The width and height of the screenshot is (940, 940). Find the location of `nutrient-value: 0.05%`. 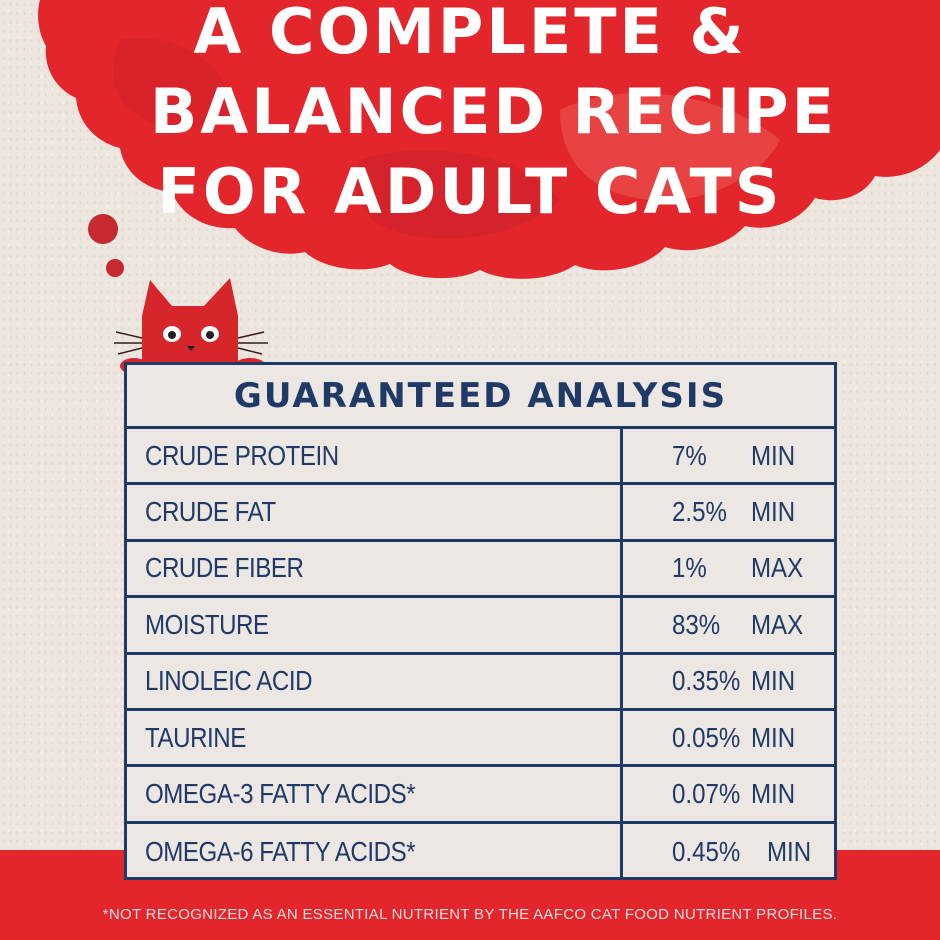

nutrient-value: 0.05% is located at coordinates (706, 737).